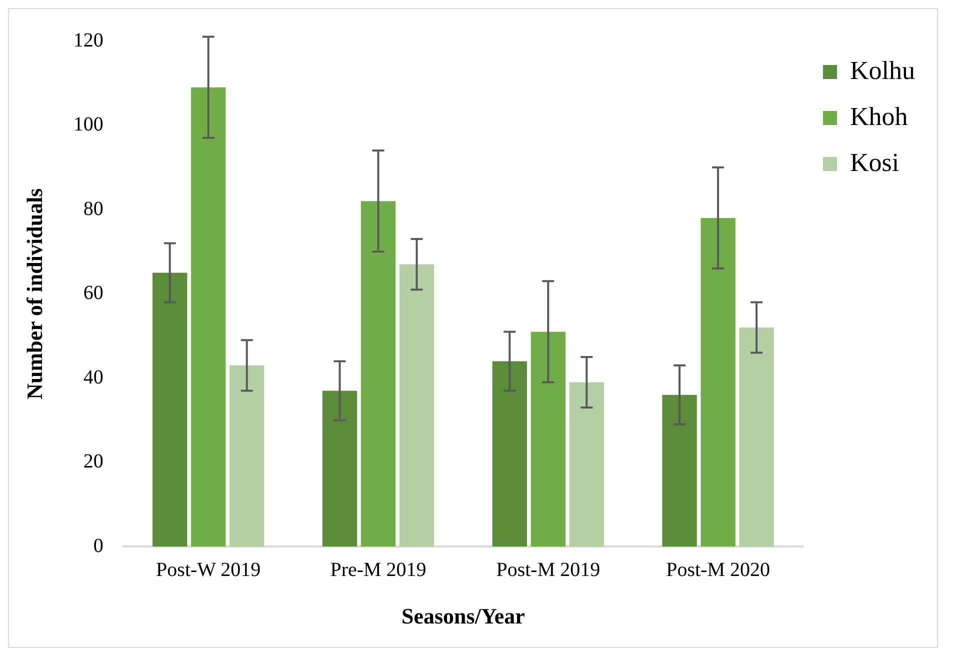 This screenshot has width=960, height=662. Describe the element at coordinates (208, 569) in the screenshot. I see `x-tick-label: Post-W 2019` at that location.